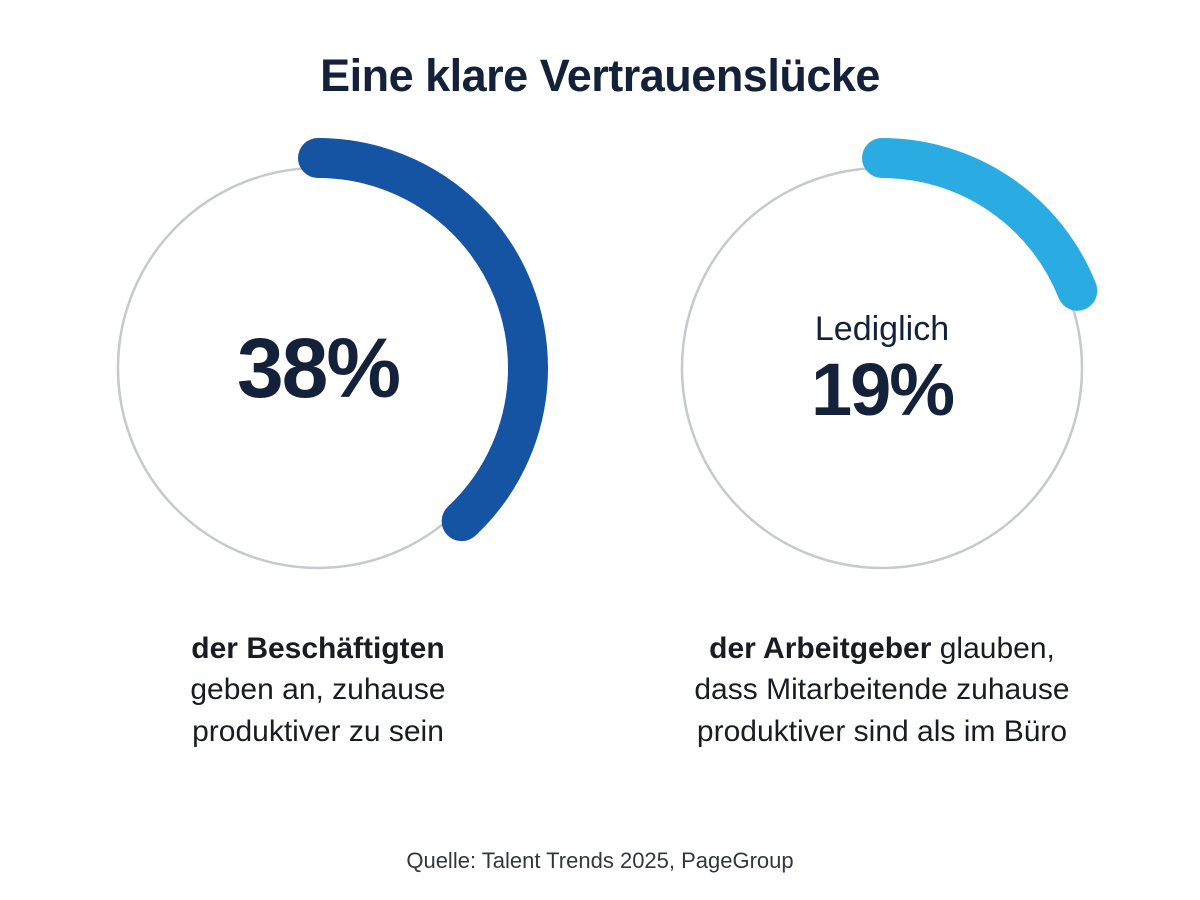  What do you see at coordinates (882, 731) in the screenshot?
I see `caption-employers-line3: produktiver sind als im Büro` at bounding box center [882, 731].